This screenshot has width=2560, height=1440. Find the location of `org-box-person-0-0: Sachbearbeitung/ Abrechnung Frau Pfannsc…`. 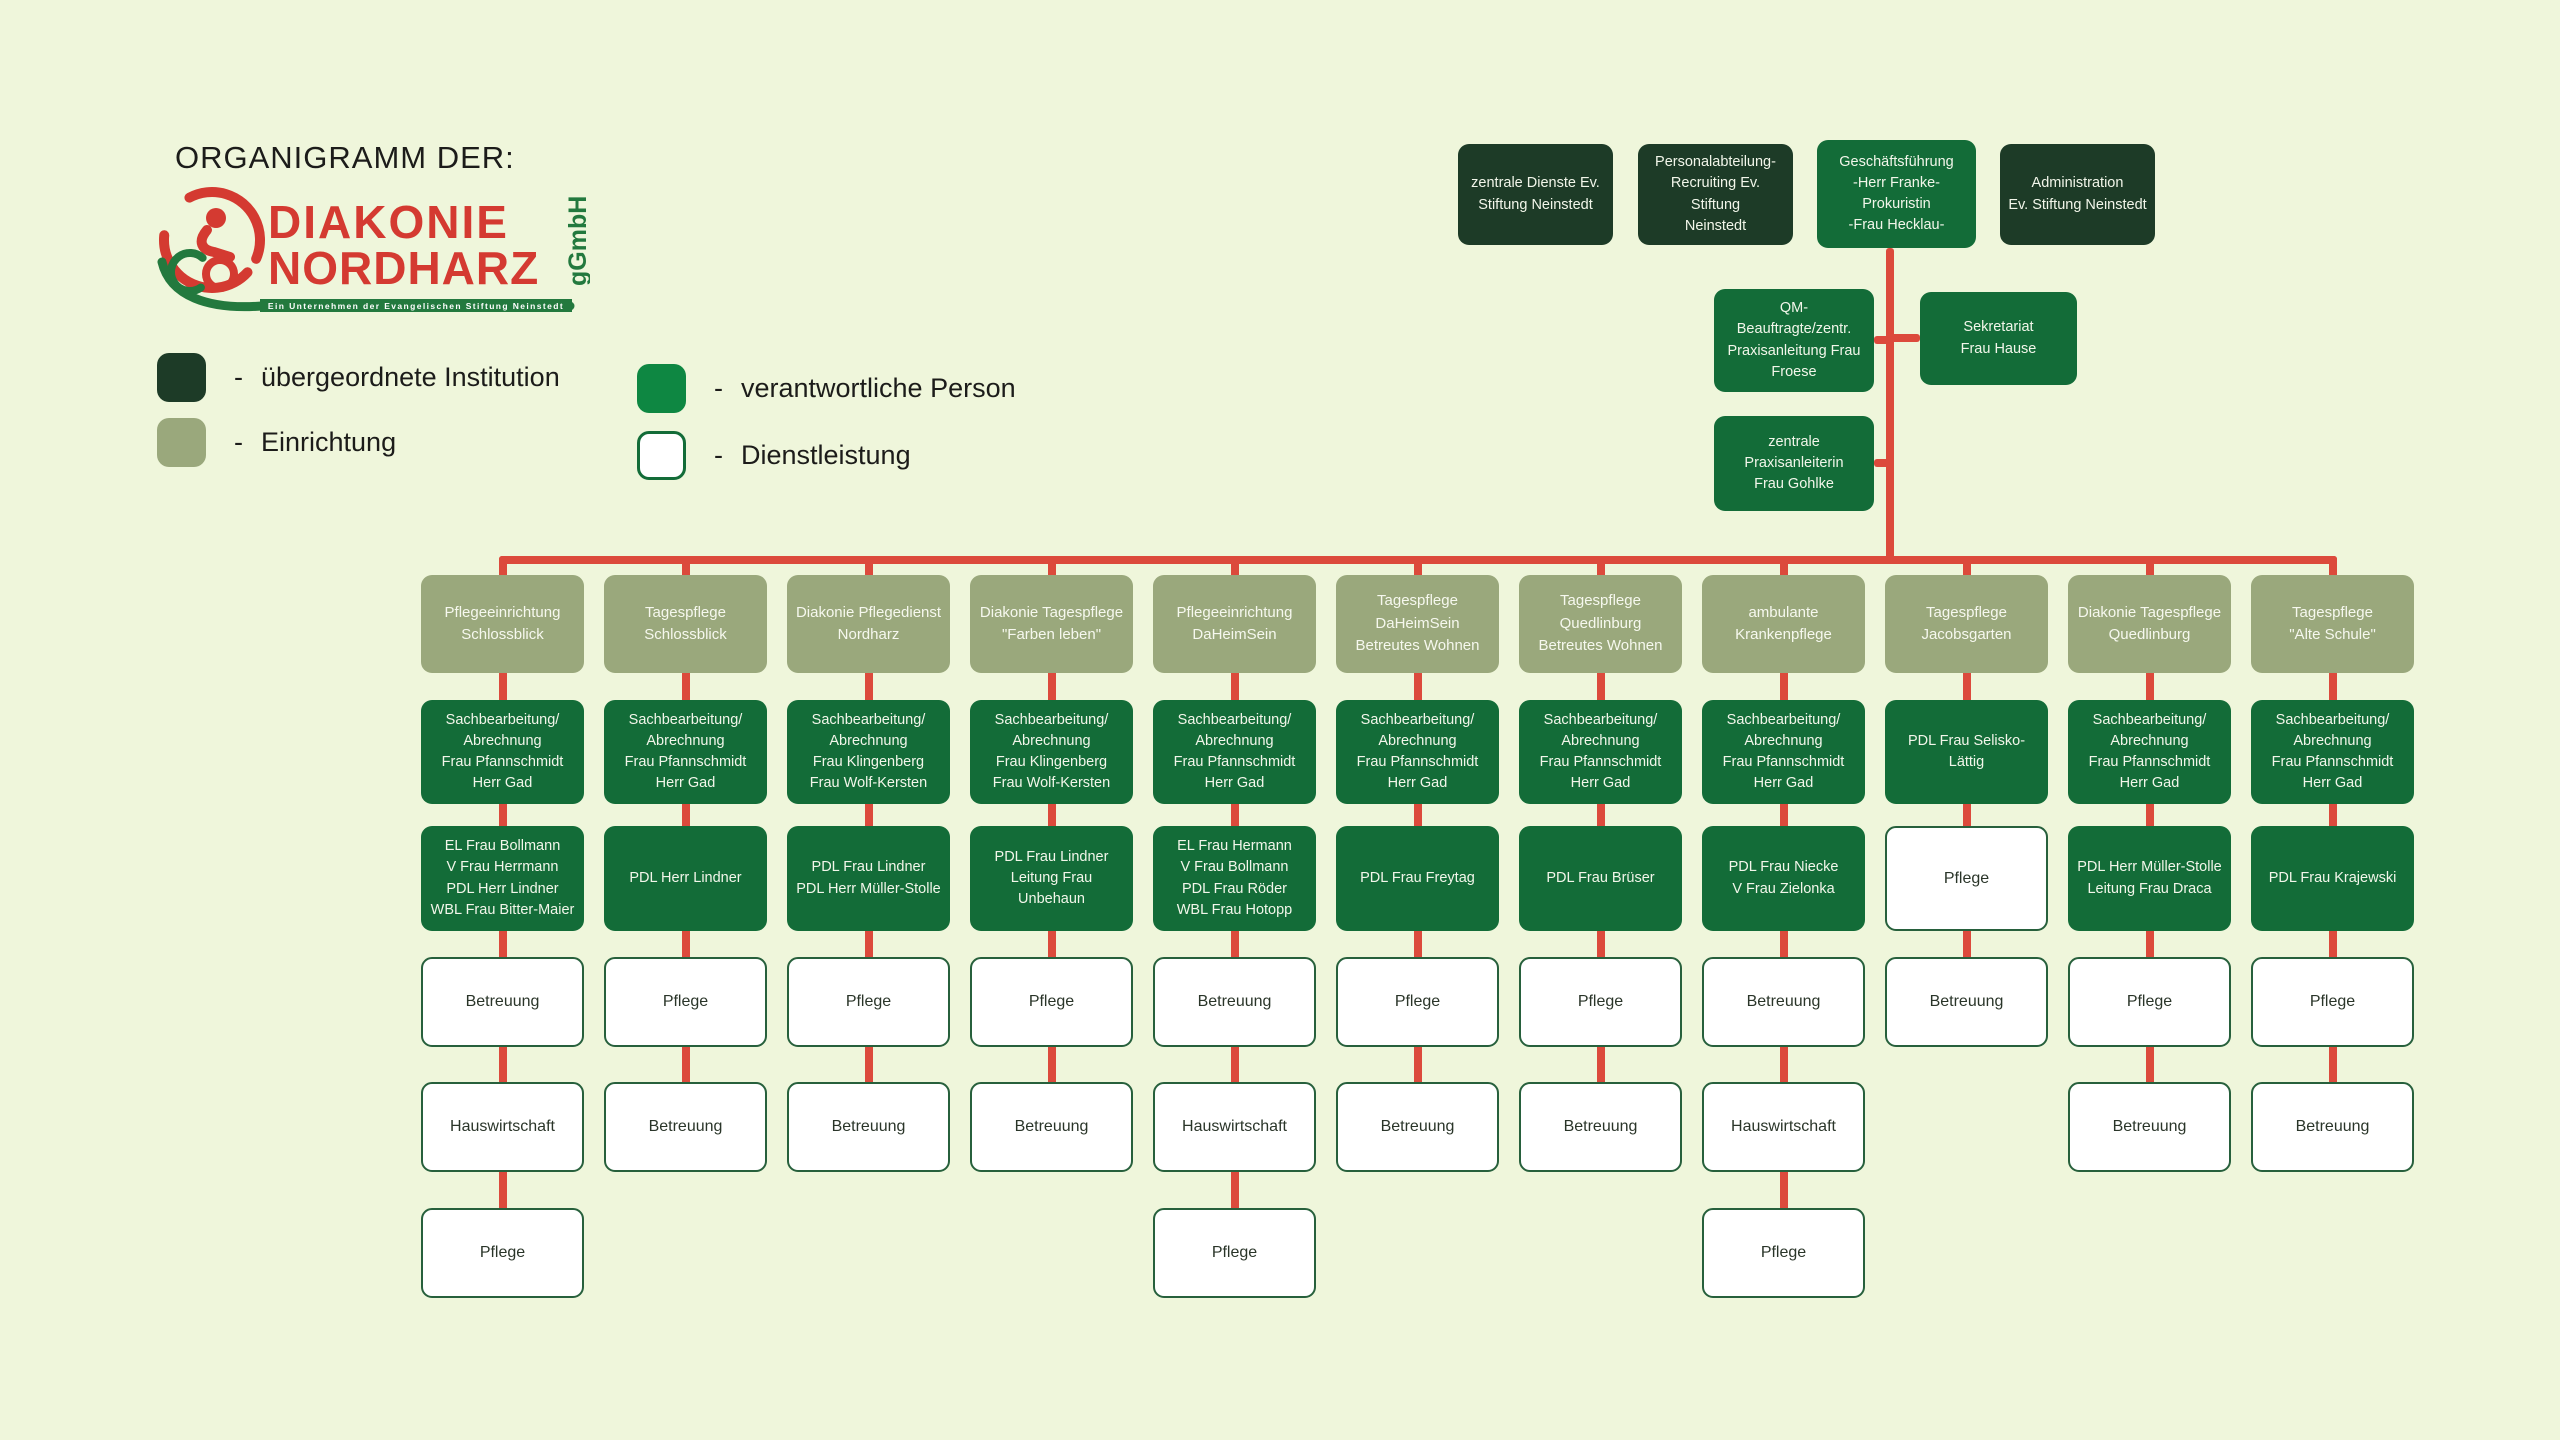

org-box-person-0-0: Sachbearbeitung/ Abrechnung Frau Pfannsc… is located at coordinates (502, 752).